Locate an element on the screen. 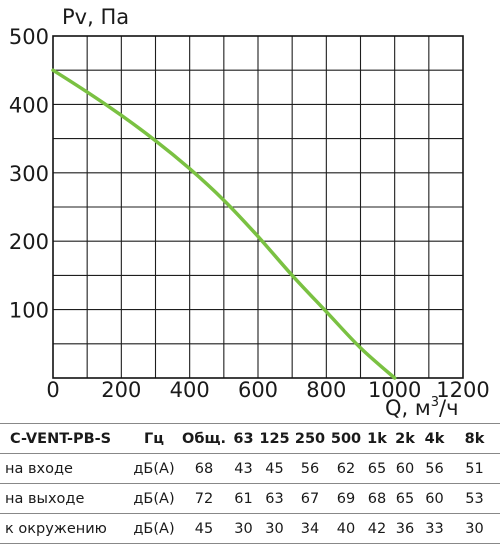 Image resolution: width=500 pixels, height=544 pixels. row-label: на выходе is located at coordinates (65, 498).